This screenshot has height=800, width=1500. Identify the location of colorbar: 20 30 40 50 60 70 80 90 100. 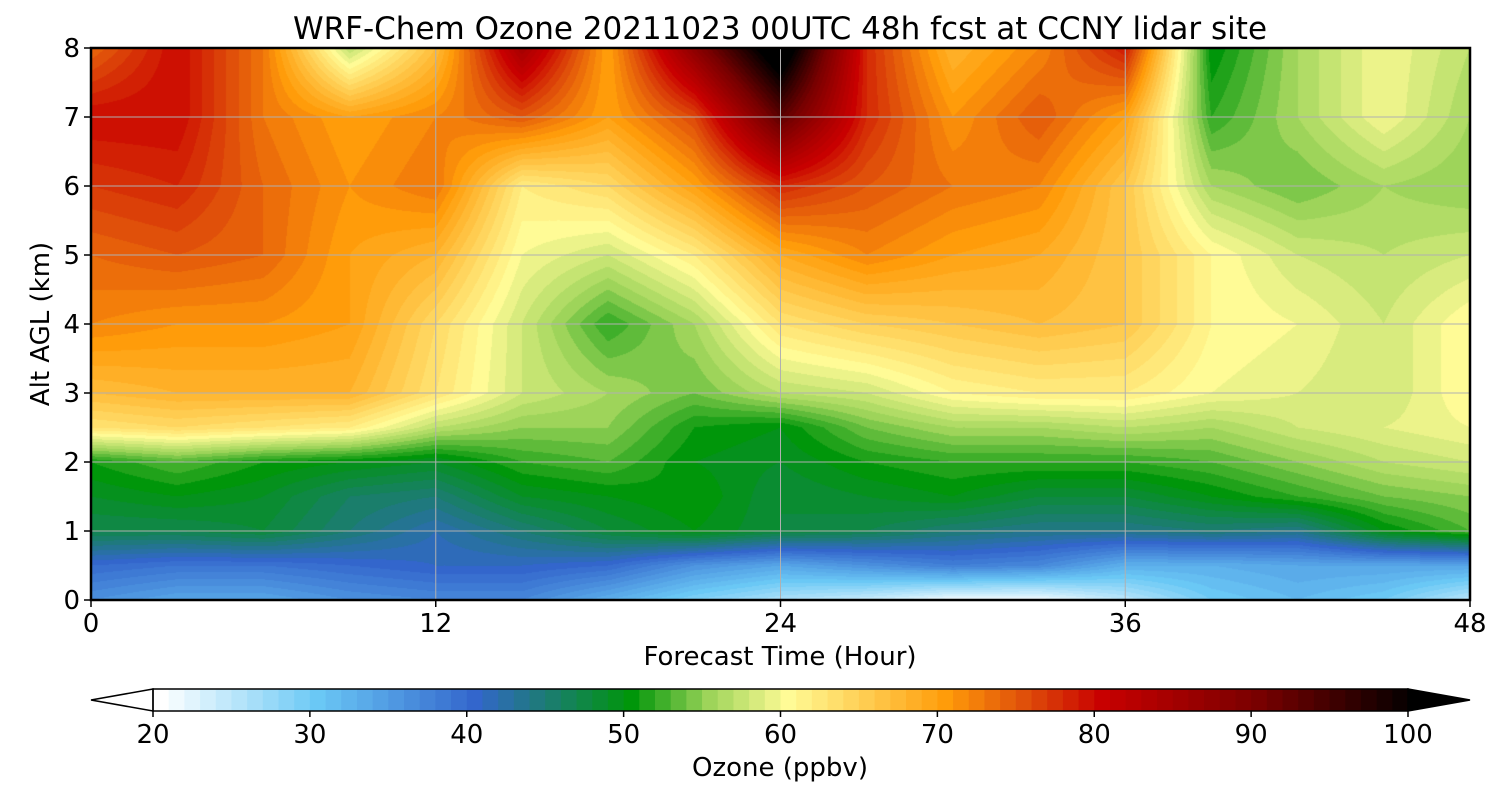
(780, 719).